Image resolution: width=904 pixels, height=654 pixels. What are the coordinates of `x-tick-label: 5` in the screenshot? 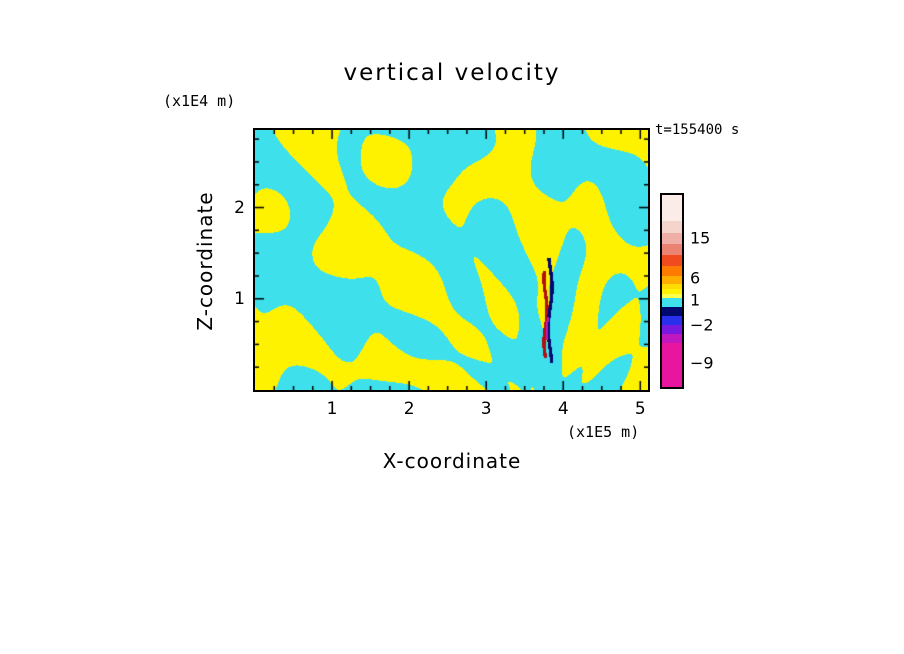 It's located at (640, 409).